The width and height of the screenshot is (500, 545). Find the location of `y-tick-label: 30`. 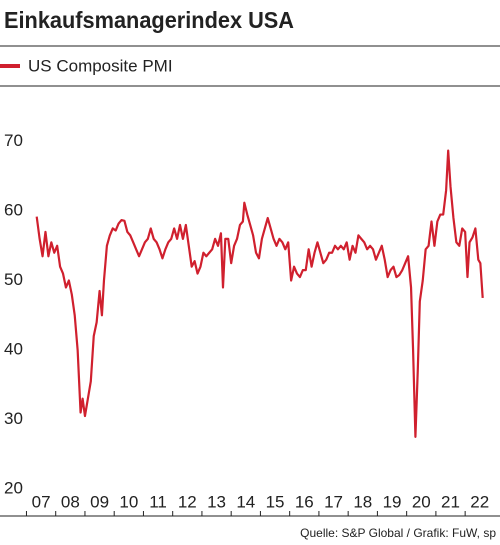

y-tick-label: 30 is located at coordinates (13, 418).